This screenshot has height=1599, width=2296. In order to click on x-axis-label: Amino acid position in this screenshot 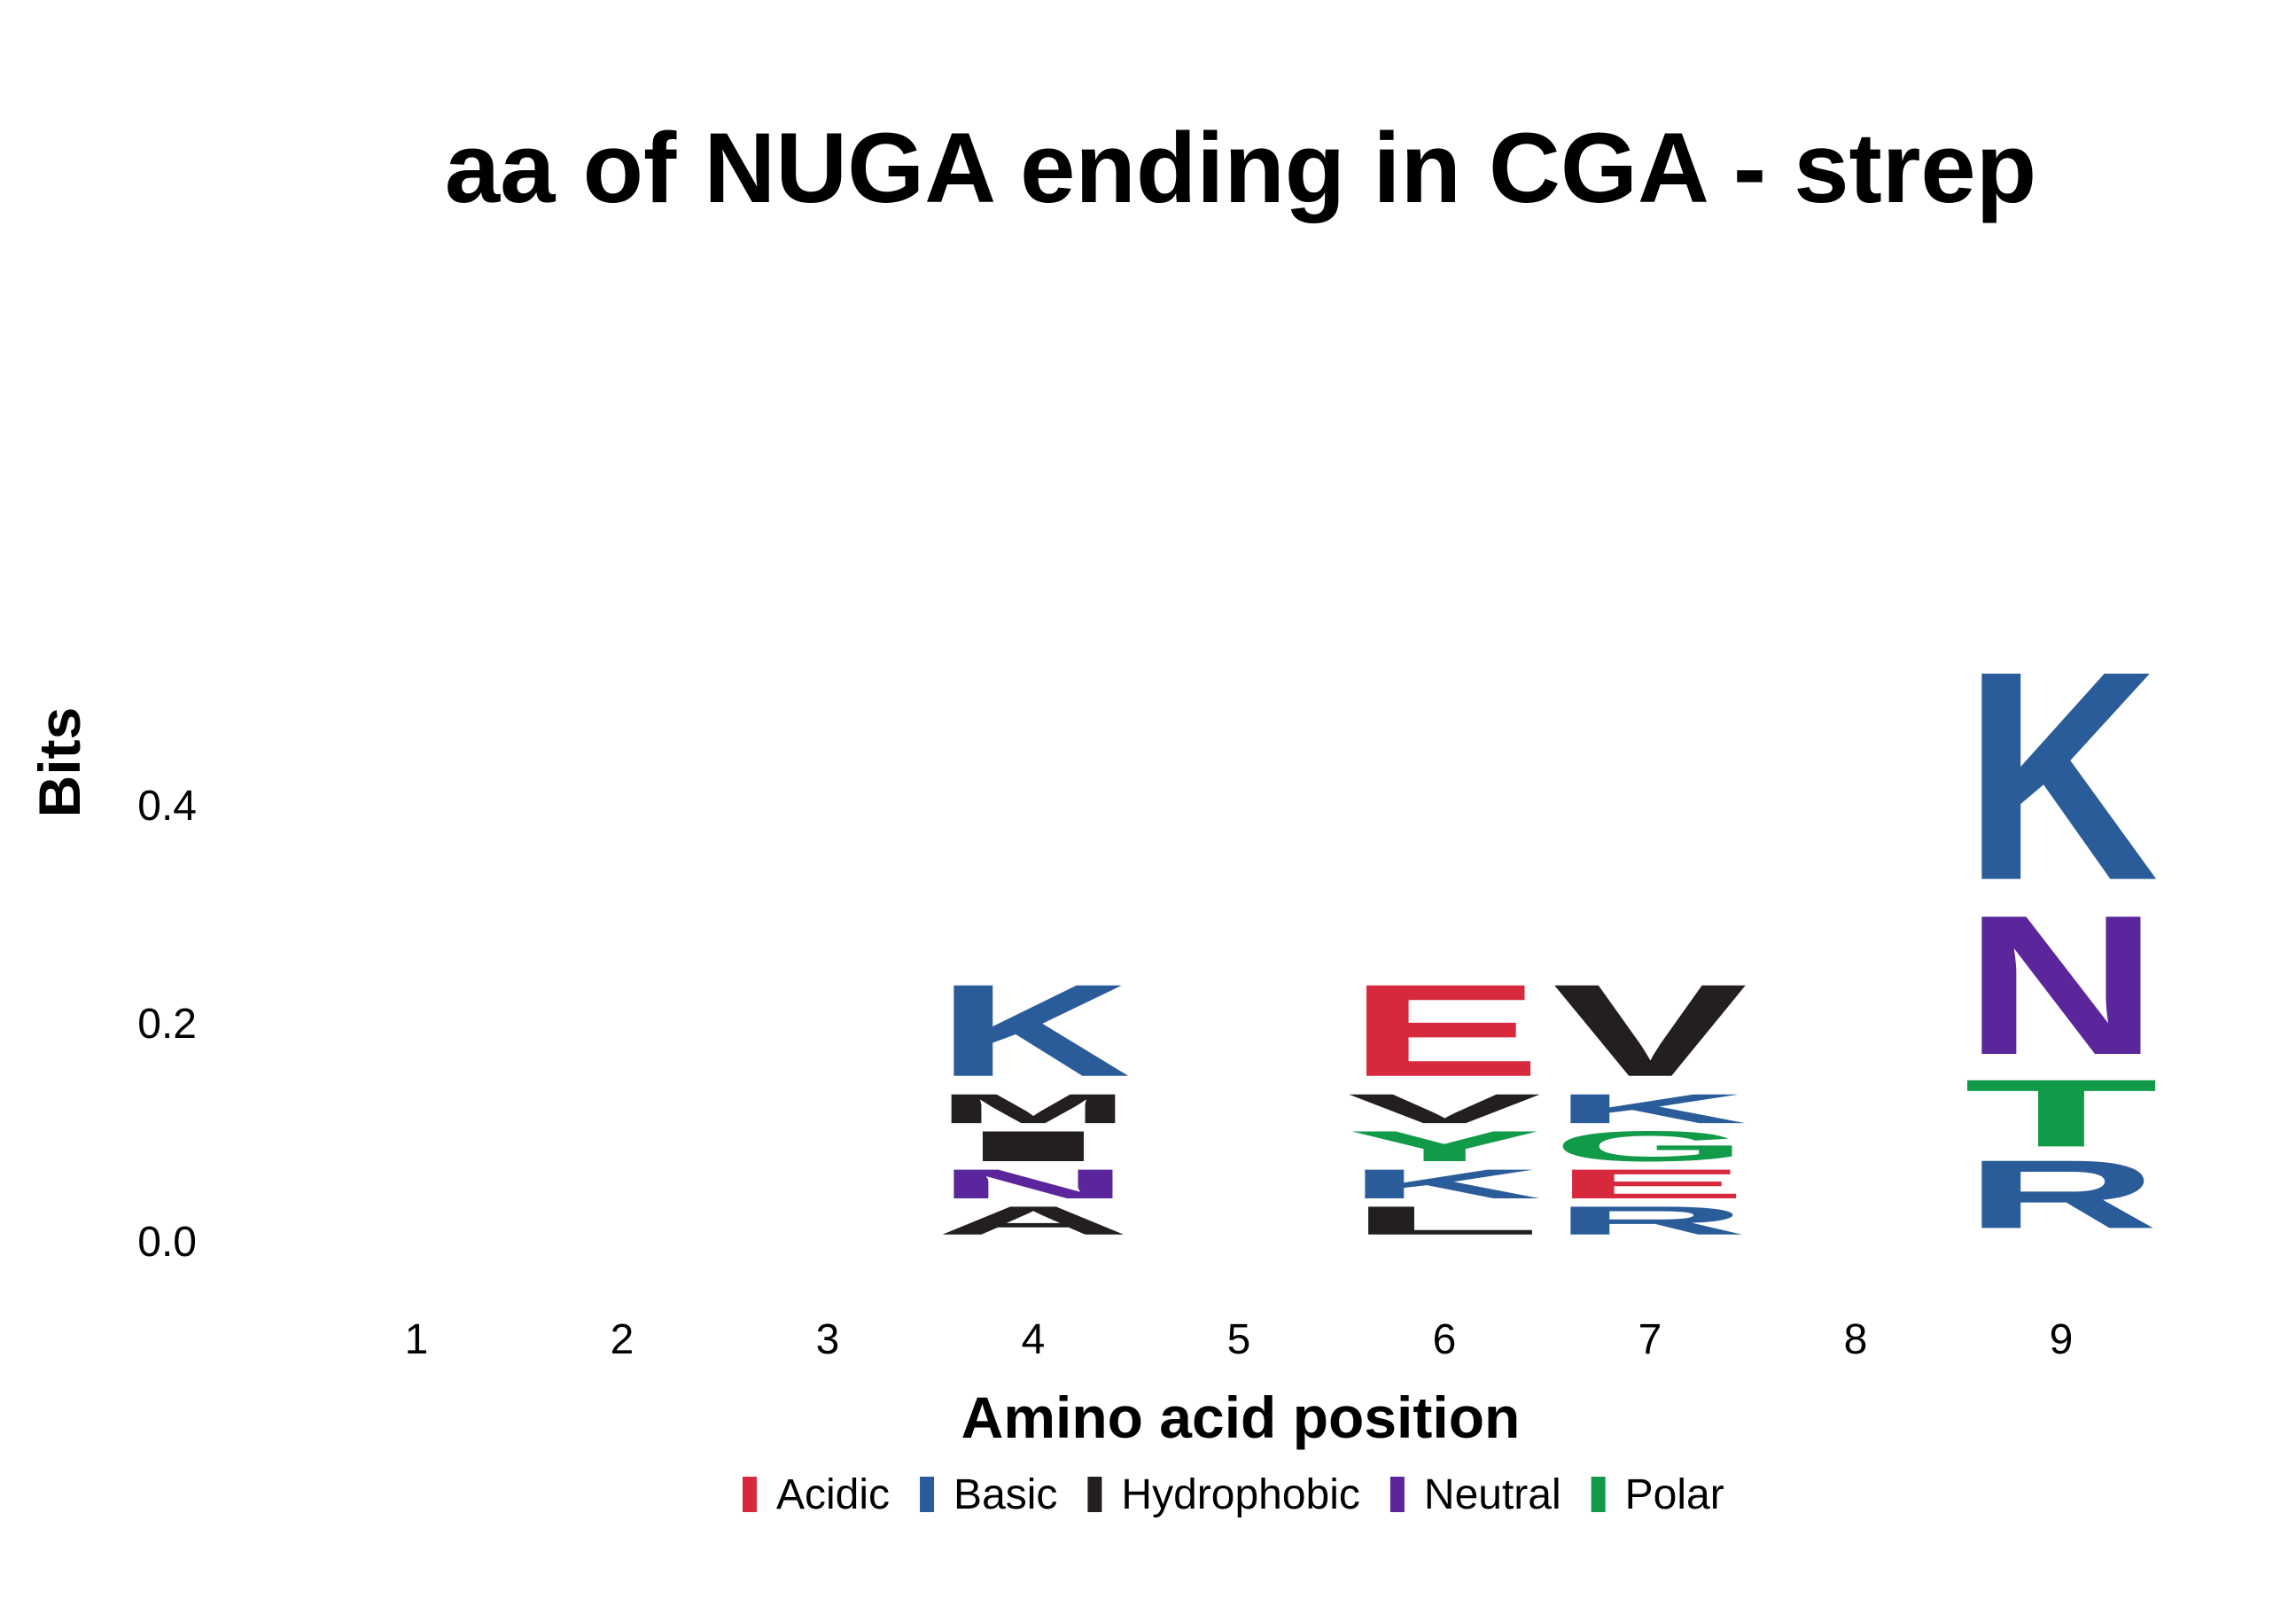, I will do `click(1241, 1417)`.